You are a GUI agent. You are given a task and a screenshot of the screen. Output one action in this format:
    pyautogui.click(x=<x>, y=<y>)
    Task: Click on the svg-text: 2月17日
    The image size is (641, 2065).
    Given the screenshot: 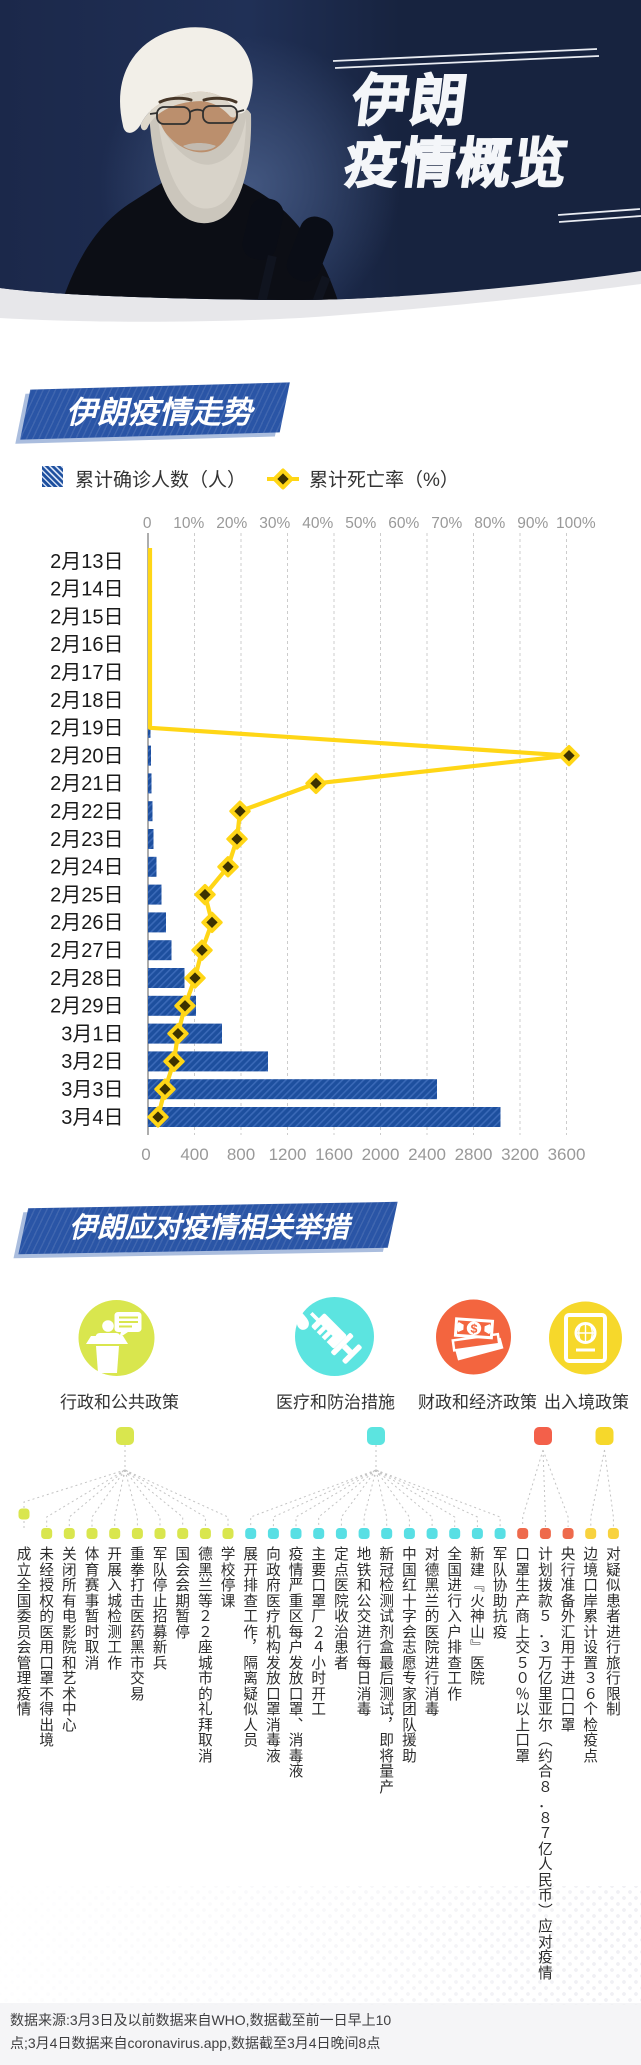 What is the action you would take?
    pyautogui.click(x=86, y=673)
    